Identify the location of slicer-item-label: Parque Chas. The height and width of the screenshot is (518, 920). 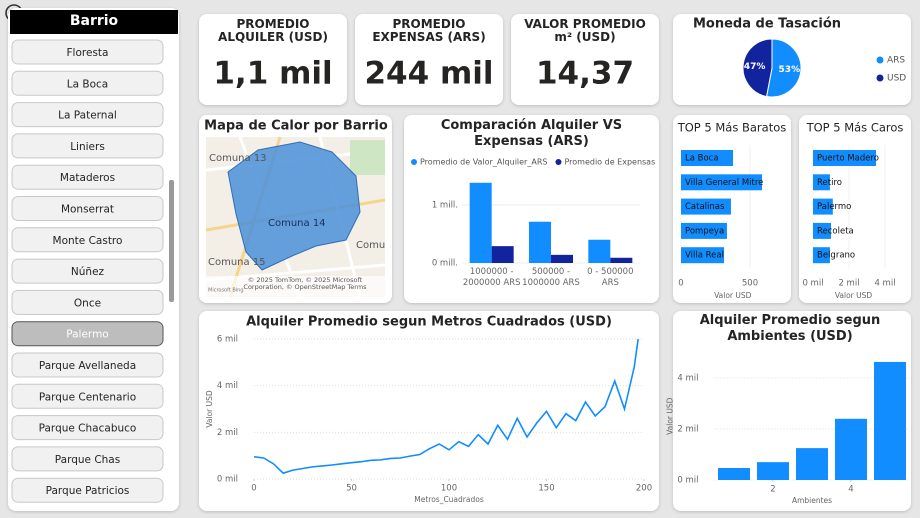
(87, 460).